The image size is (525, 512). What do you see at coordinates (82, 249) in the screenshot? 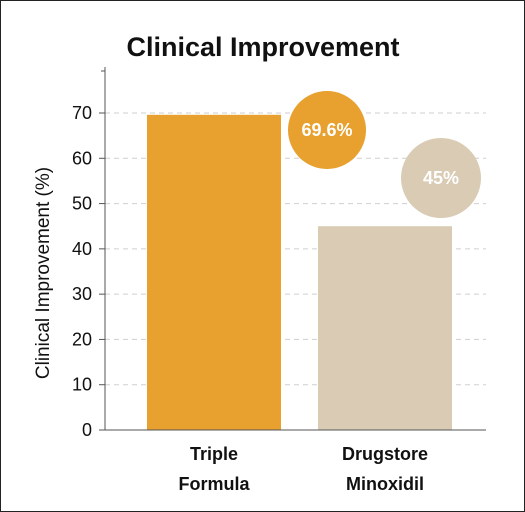
I see `y-tick-label: 40` at bounding box center [82, 249].